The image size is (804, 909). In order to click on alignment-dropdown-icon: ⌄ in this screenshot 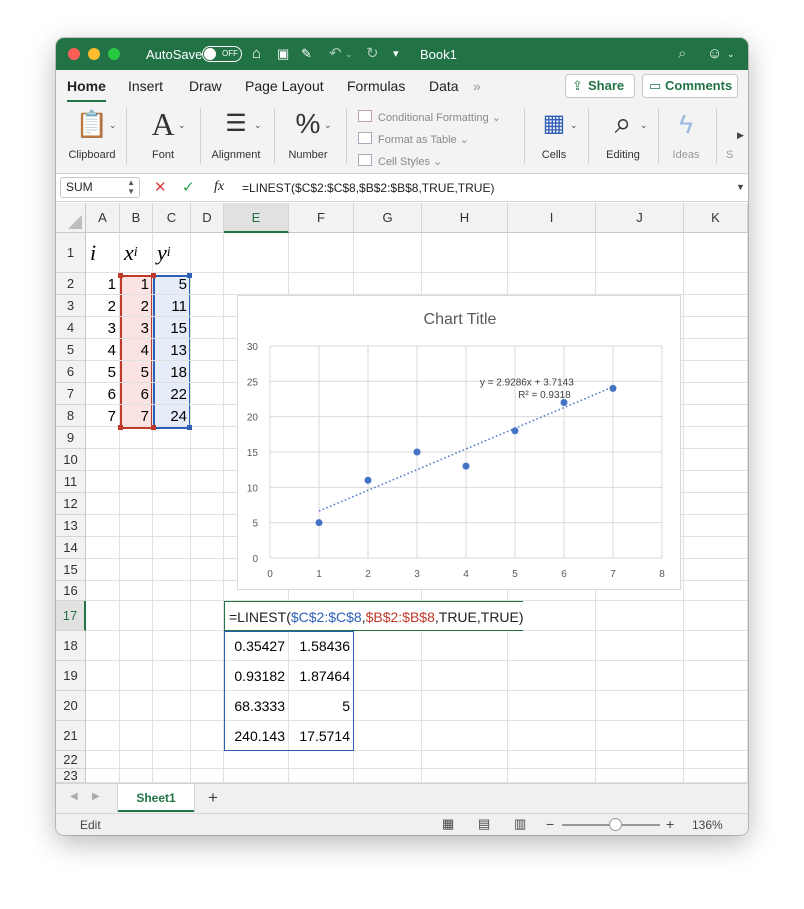, I will do `click(258, 125)`.